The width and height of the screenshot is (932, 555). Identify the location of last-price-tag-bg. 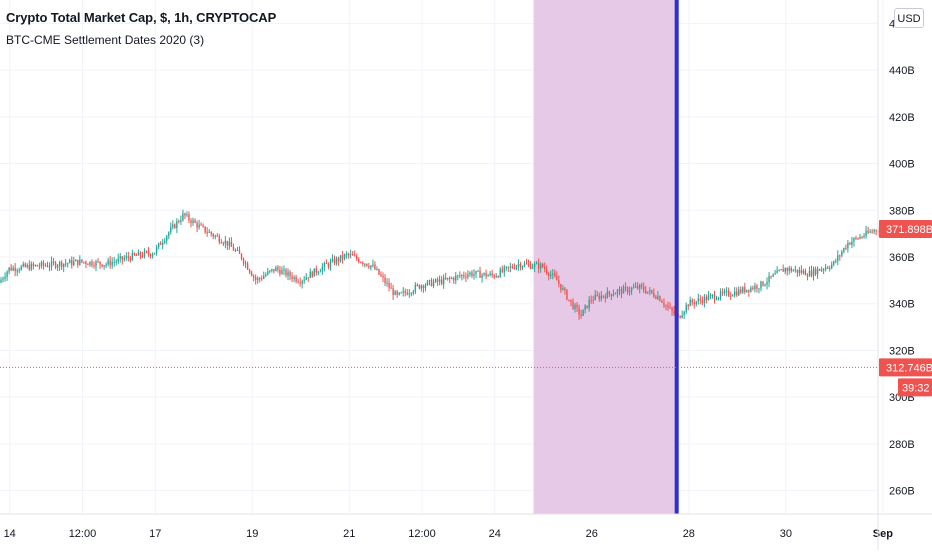
(905, 228).